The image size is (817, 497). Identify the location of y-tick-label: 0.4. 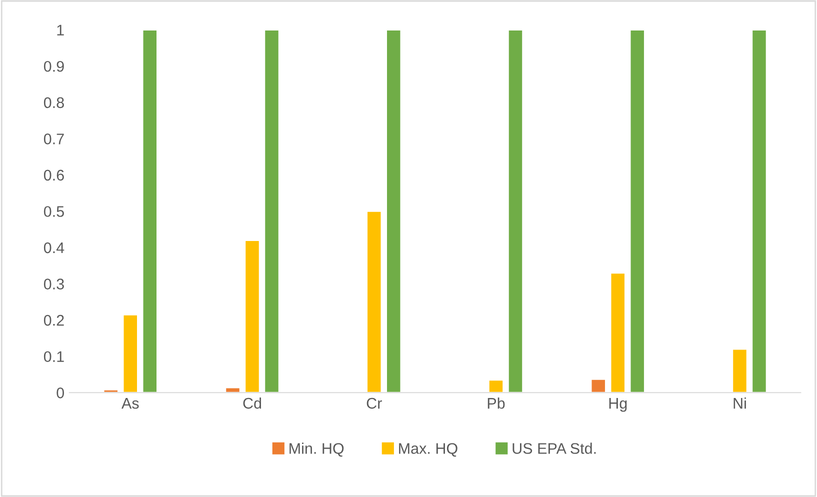
(54, 248).